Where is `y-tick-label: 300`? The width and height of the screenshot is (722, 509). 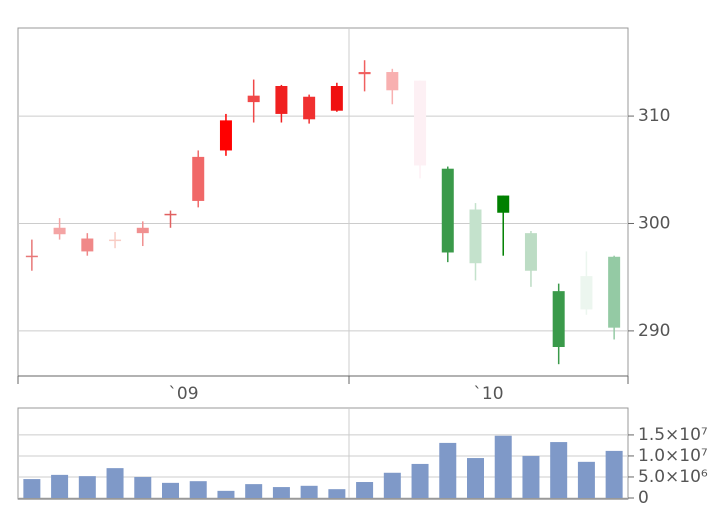 y-tick-label: 300 is located at coordinates (654, 223).